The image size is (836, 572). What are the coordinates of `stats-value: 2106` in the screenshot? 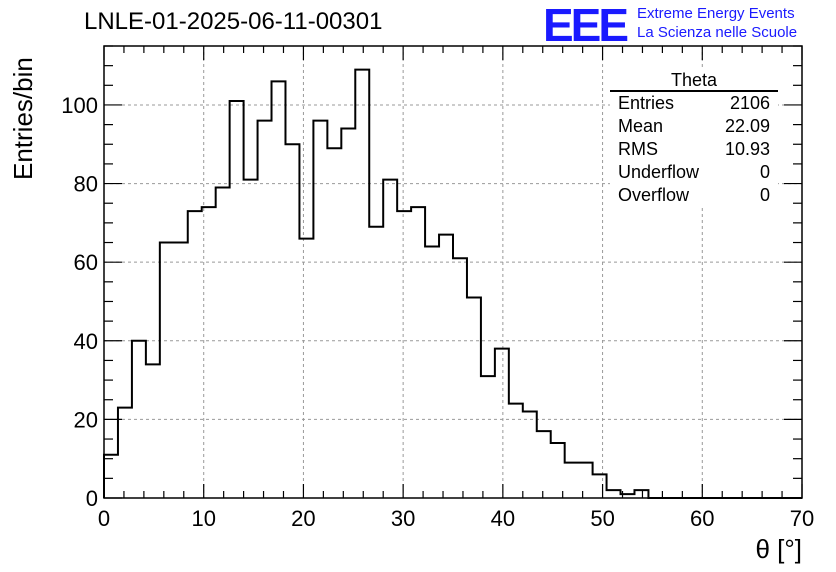 It's located at (749, 103).